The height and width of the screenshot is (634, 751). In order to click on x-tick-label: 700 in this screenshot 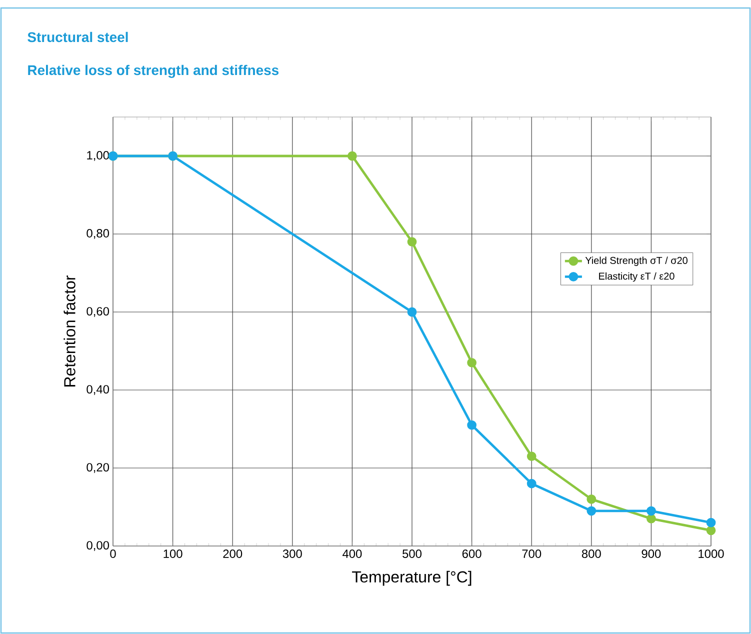, I will do `click(532, 554)`.